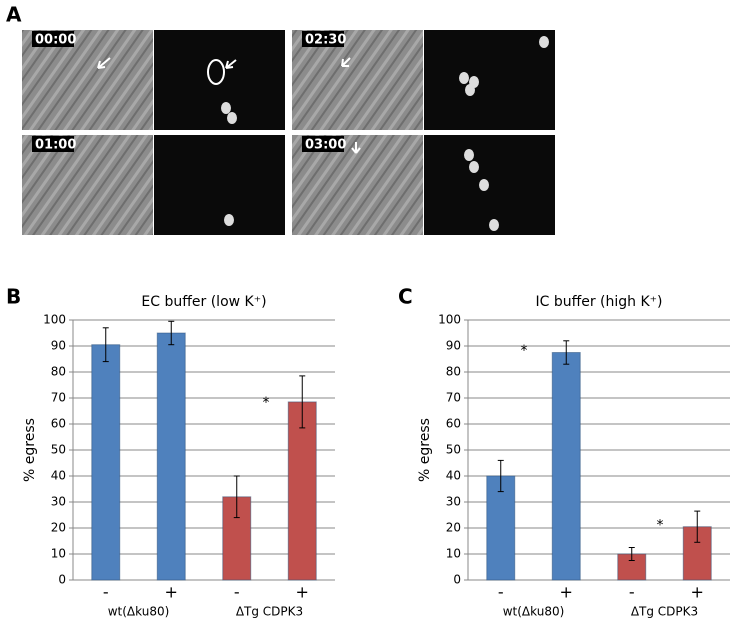  What do you see at coordinates (598, 302) in the screenshot?
I see `chart-title: IC buffer (high K⁺)` at bounding box center [598, 302].